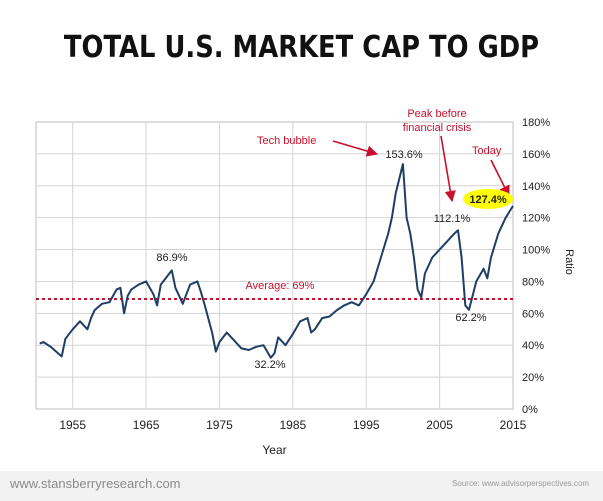 The height and width of the screenshot is (501, 603). I want to click on page-title: TOTAL U.S. MARKET CAP TO GDP, so click(301, 47).